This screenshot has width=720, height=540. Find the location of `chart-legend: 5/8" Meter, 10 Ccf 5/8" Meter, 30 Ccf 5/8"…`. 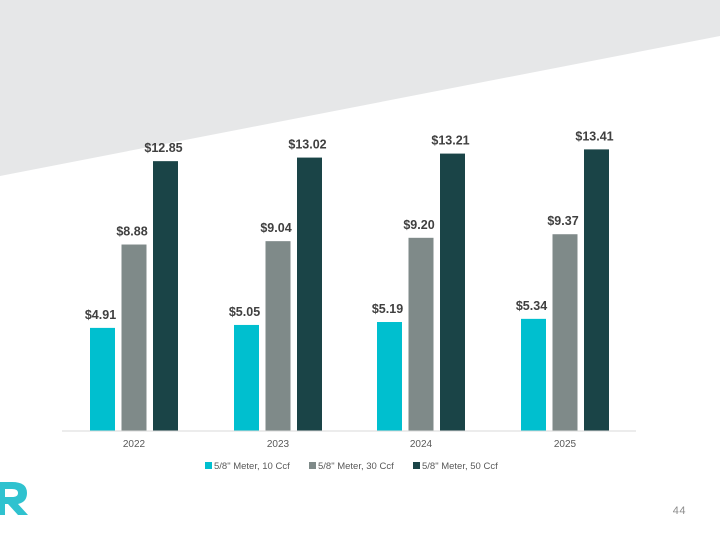

chart-legend: 5/8" Meter, 10 Ccf 5/8" Meter, 30 Ccf 5/8"… is located at coordinates (351, 466).